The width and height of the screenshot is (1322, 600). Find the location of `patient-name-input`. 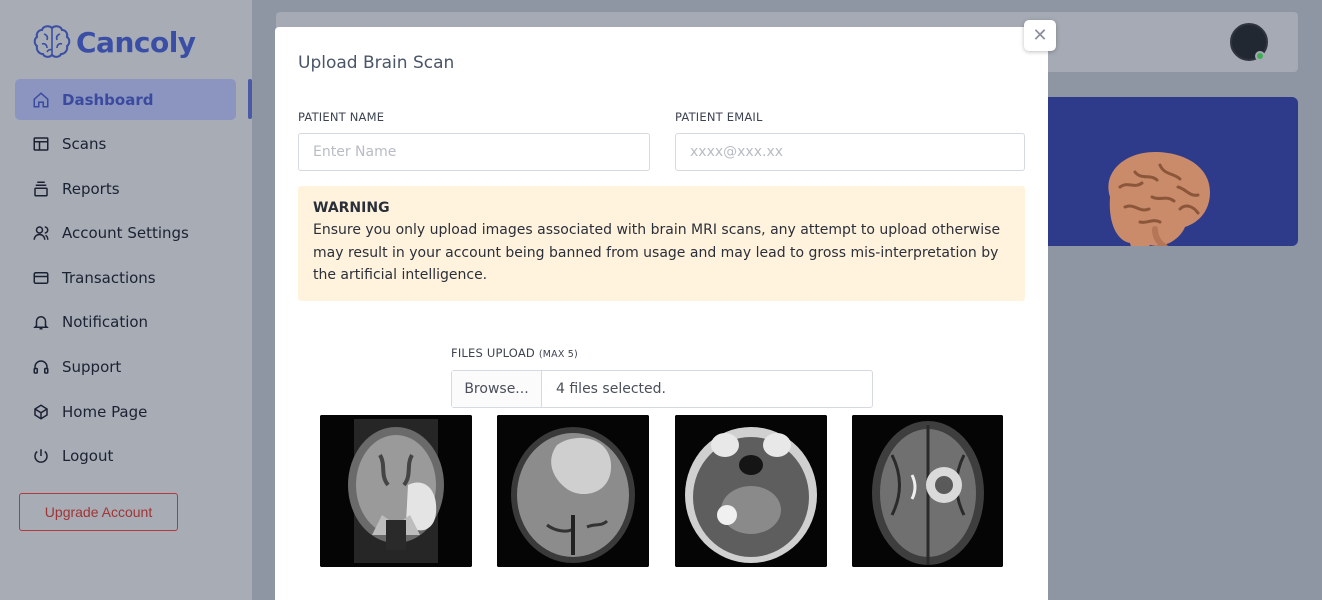

patient-name-input is located at coordinates (474, 152).